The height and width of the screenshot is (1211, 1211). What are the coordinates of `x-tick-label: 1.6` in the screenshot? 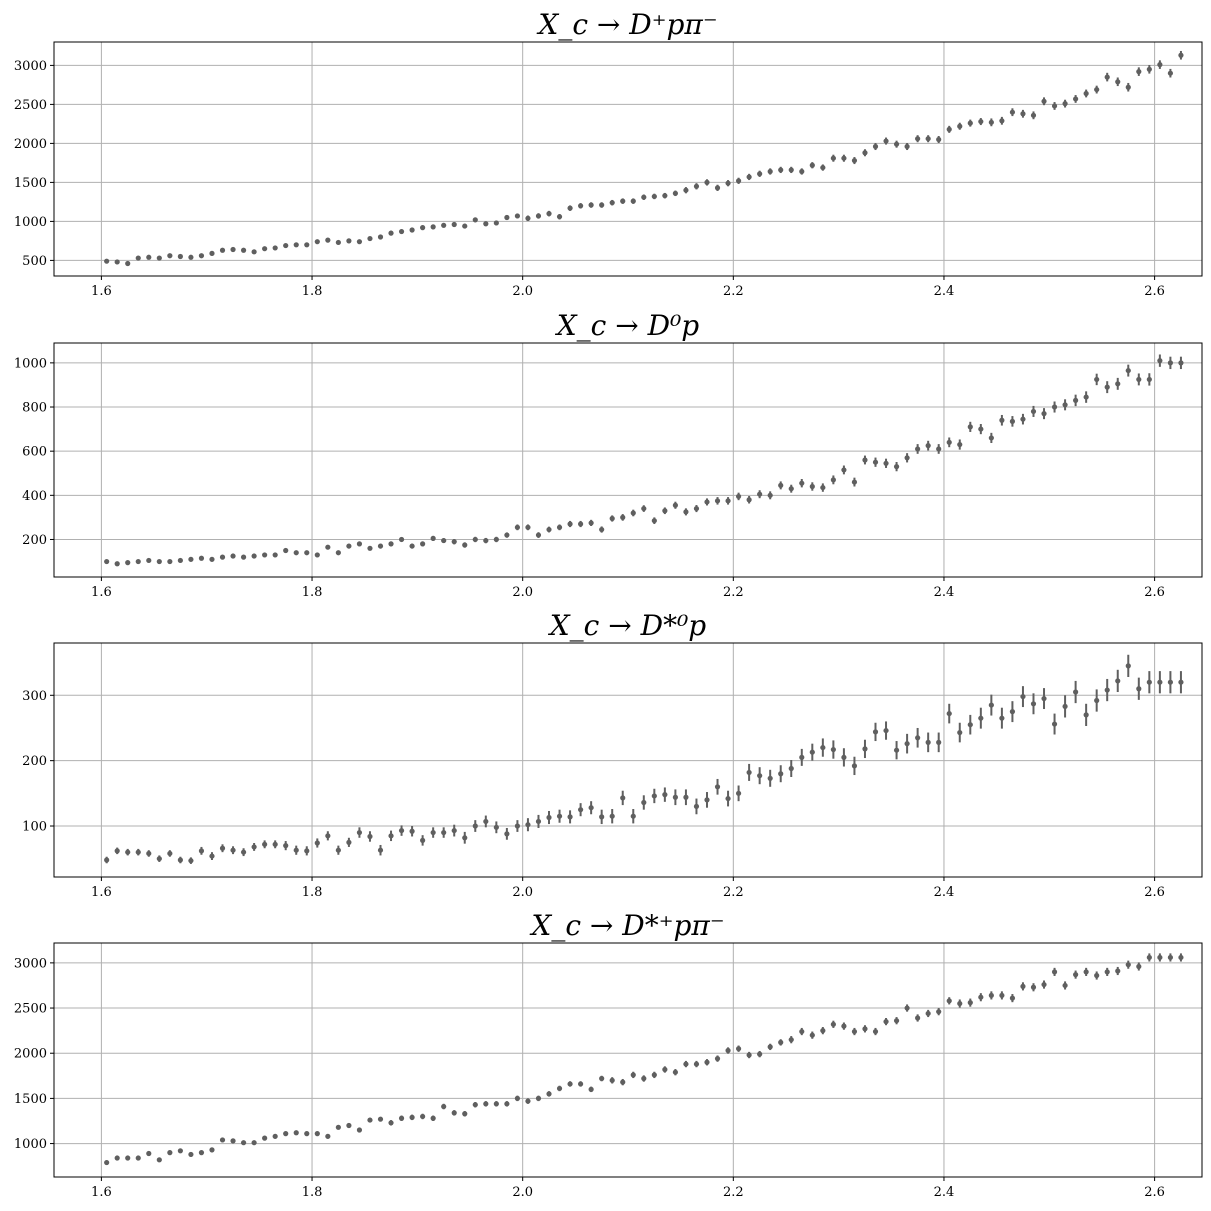 It's located at (101, 592).